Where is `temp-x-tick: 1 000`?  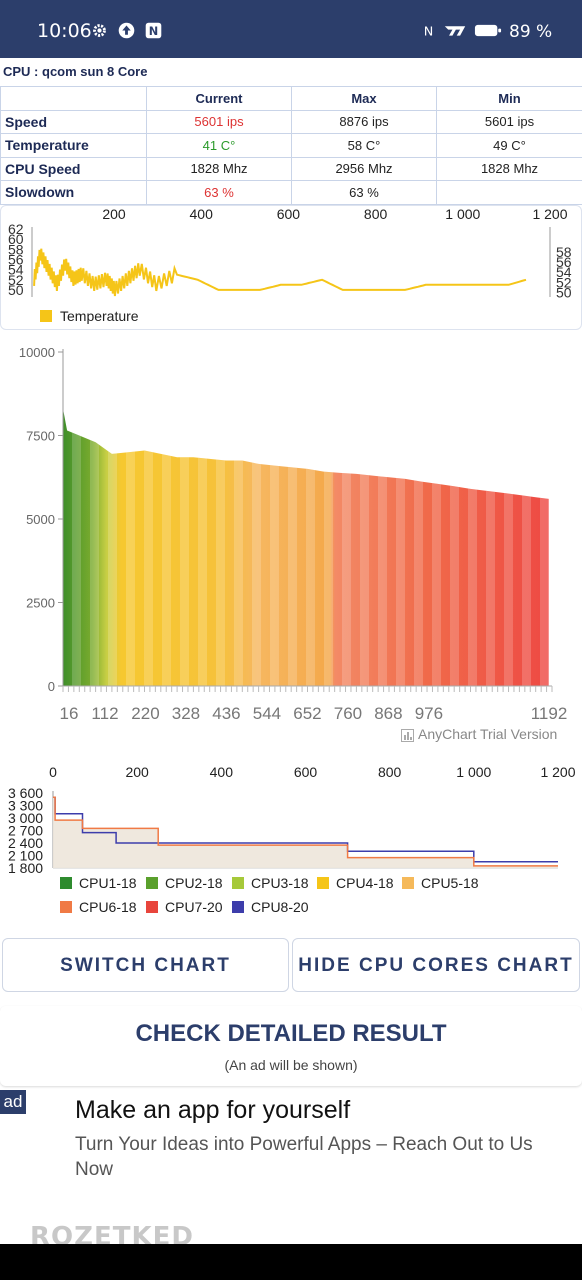 temp-x-tick: 1 000 is located at coordinates (462, 214).